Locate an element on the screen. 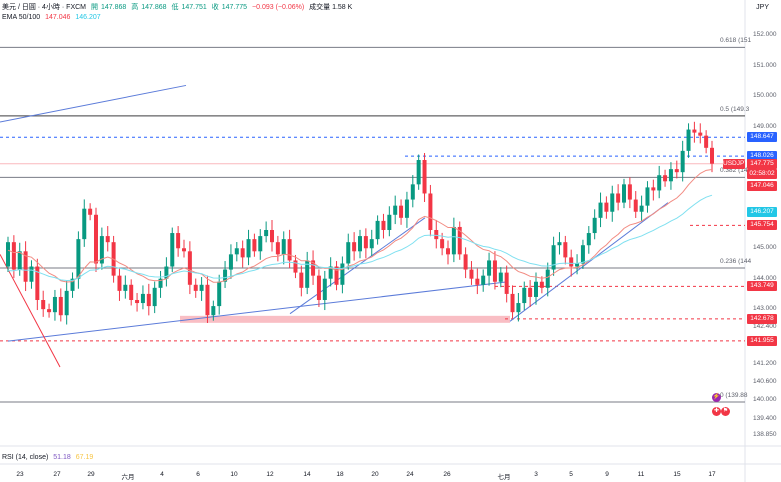 This screenshot has height=482, width=781. price-tag: 141.955 is located at coordinates (762, 340).